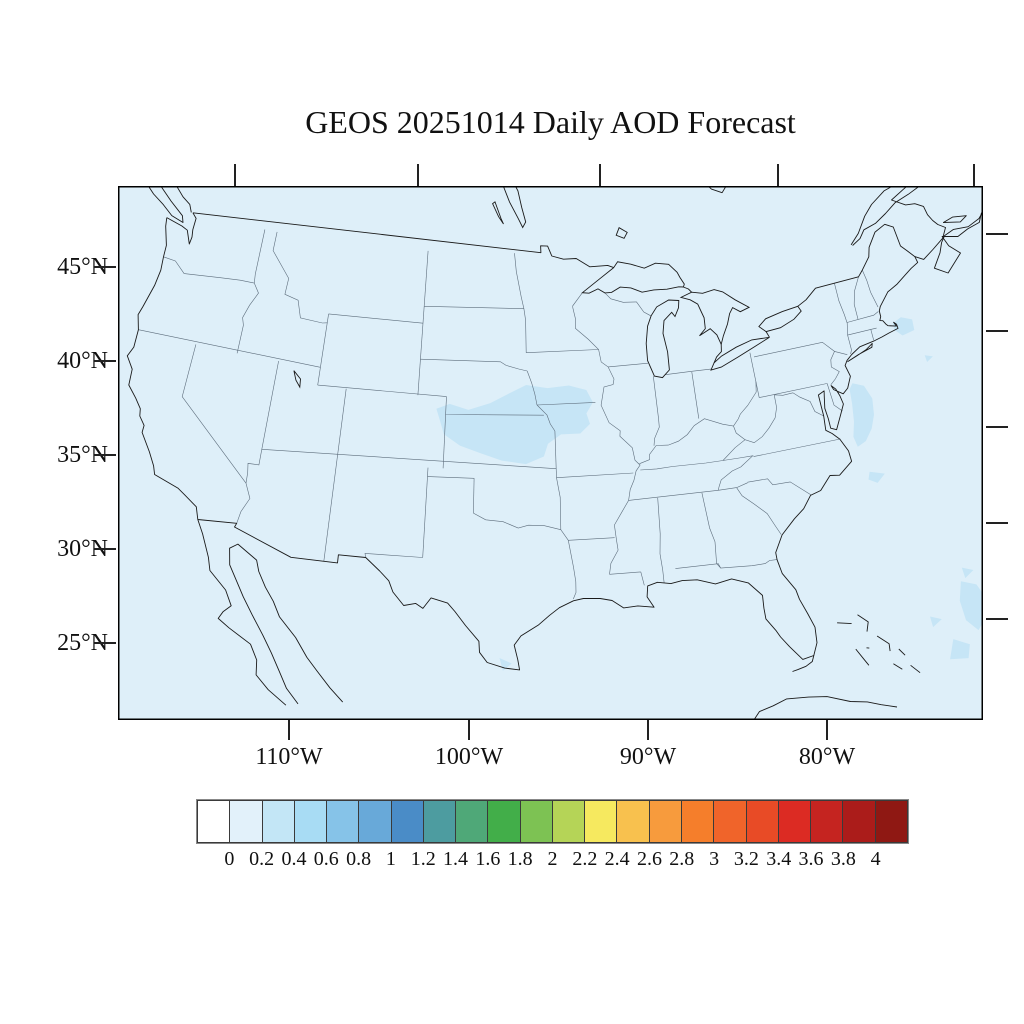  What do you see at coordinates (617, 859) in the screenshot?
I see `colorbar-tick-label: 2.4` at bounding box center [617, 859].